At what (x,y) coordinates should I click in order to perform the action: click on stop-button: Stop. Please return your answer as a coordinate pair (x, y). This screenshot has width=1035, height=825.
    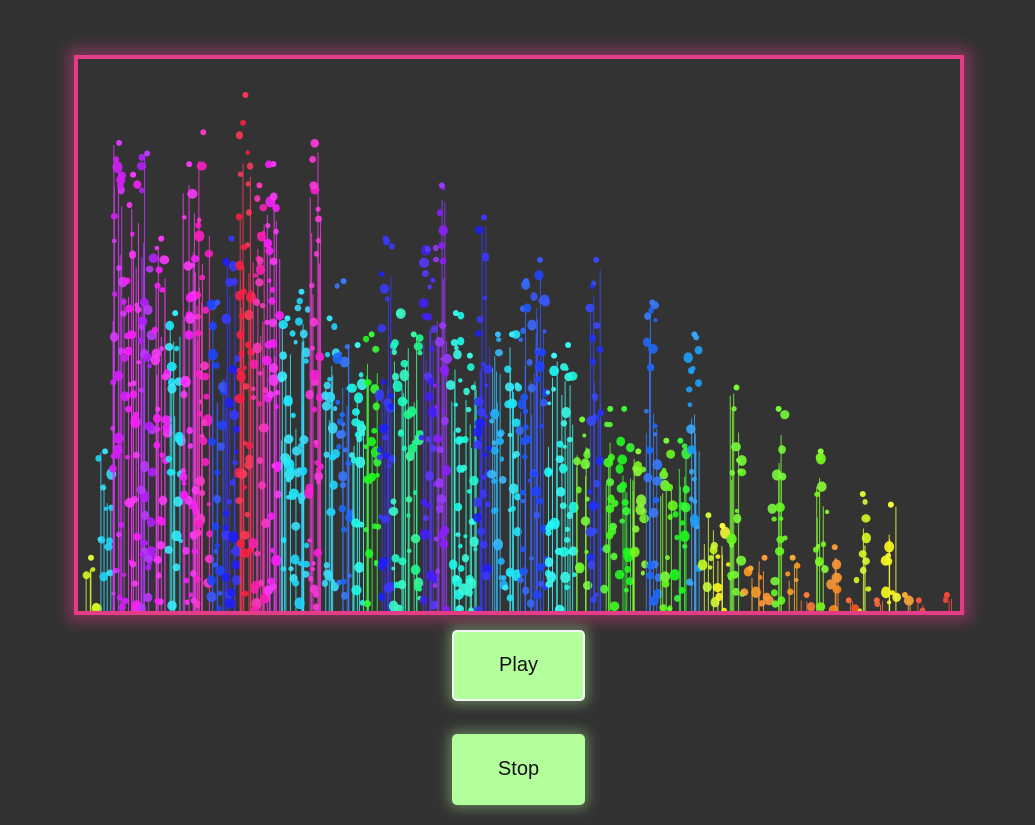
    Looking at the image, I should click on (518, 769).